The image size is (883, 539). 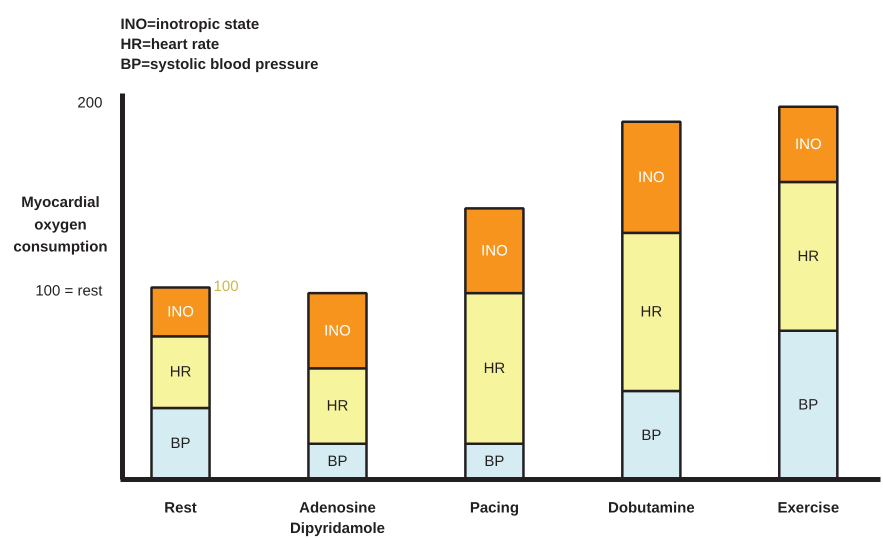 I want to click on x-tick-label: Dobutamine, so click(x=651, y=508).